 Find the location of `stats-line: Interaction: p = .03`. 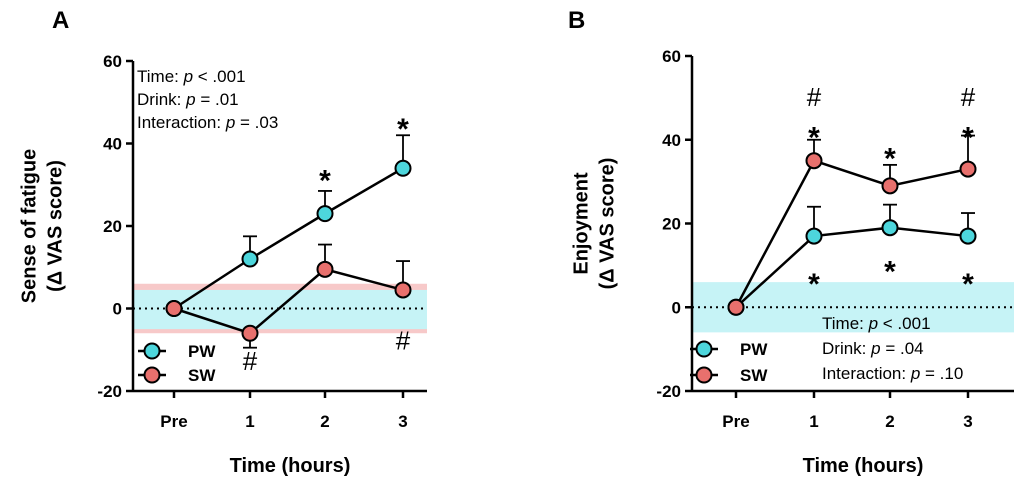

stats-line: Interaction: p = .03 is located at coordinates (207, 122).